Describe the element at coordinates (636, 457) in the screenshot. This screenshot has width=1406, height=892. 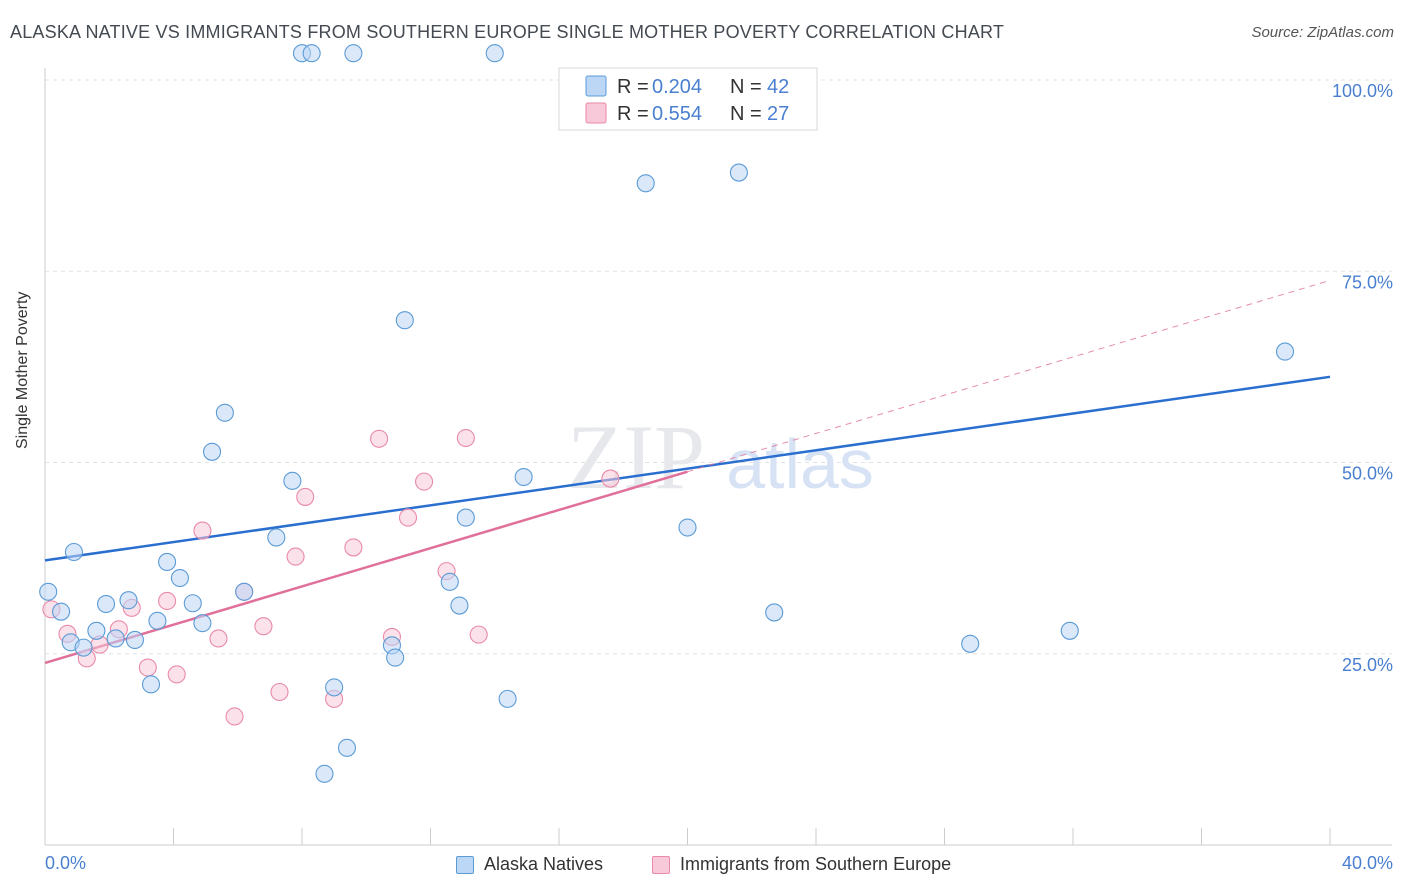
I see `watermark-zip: ZIP` at that location.